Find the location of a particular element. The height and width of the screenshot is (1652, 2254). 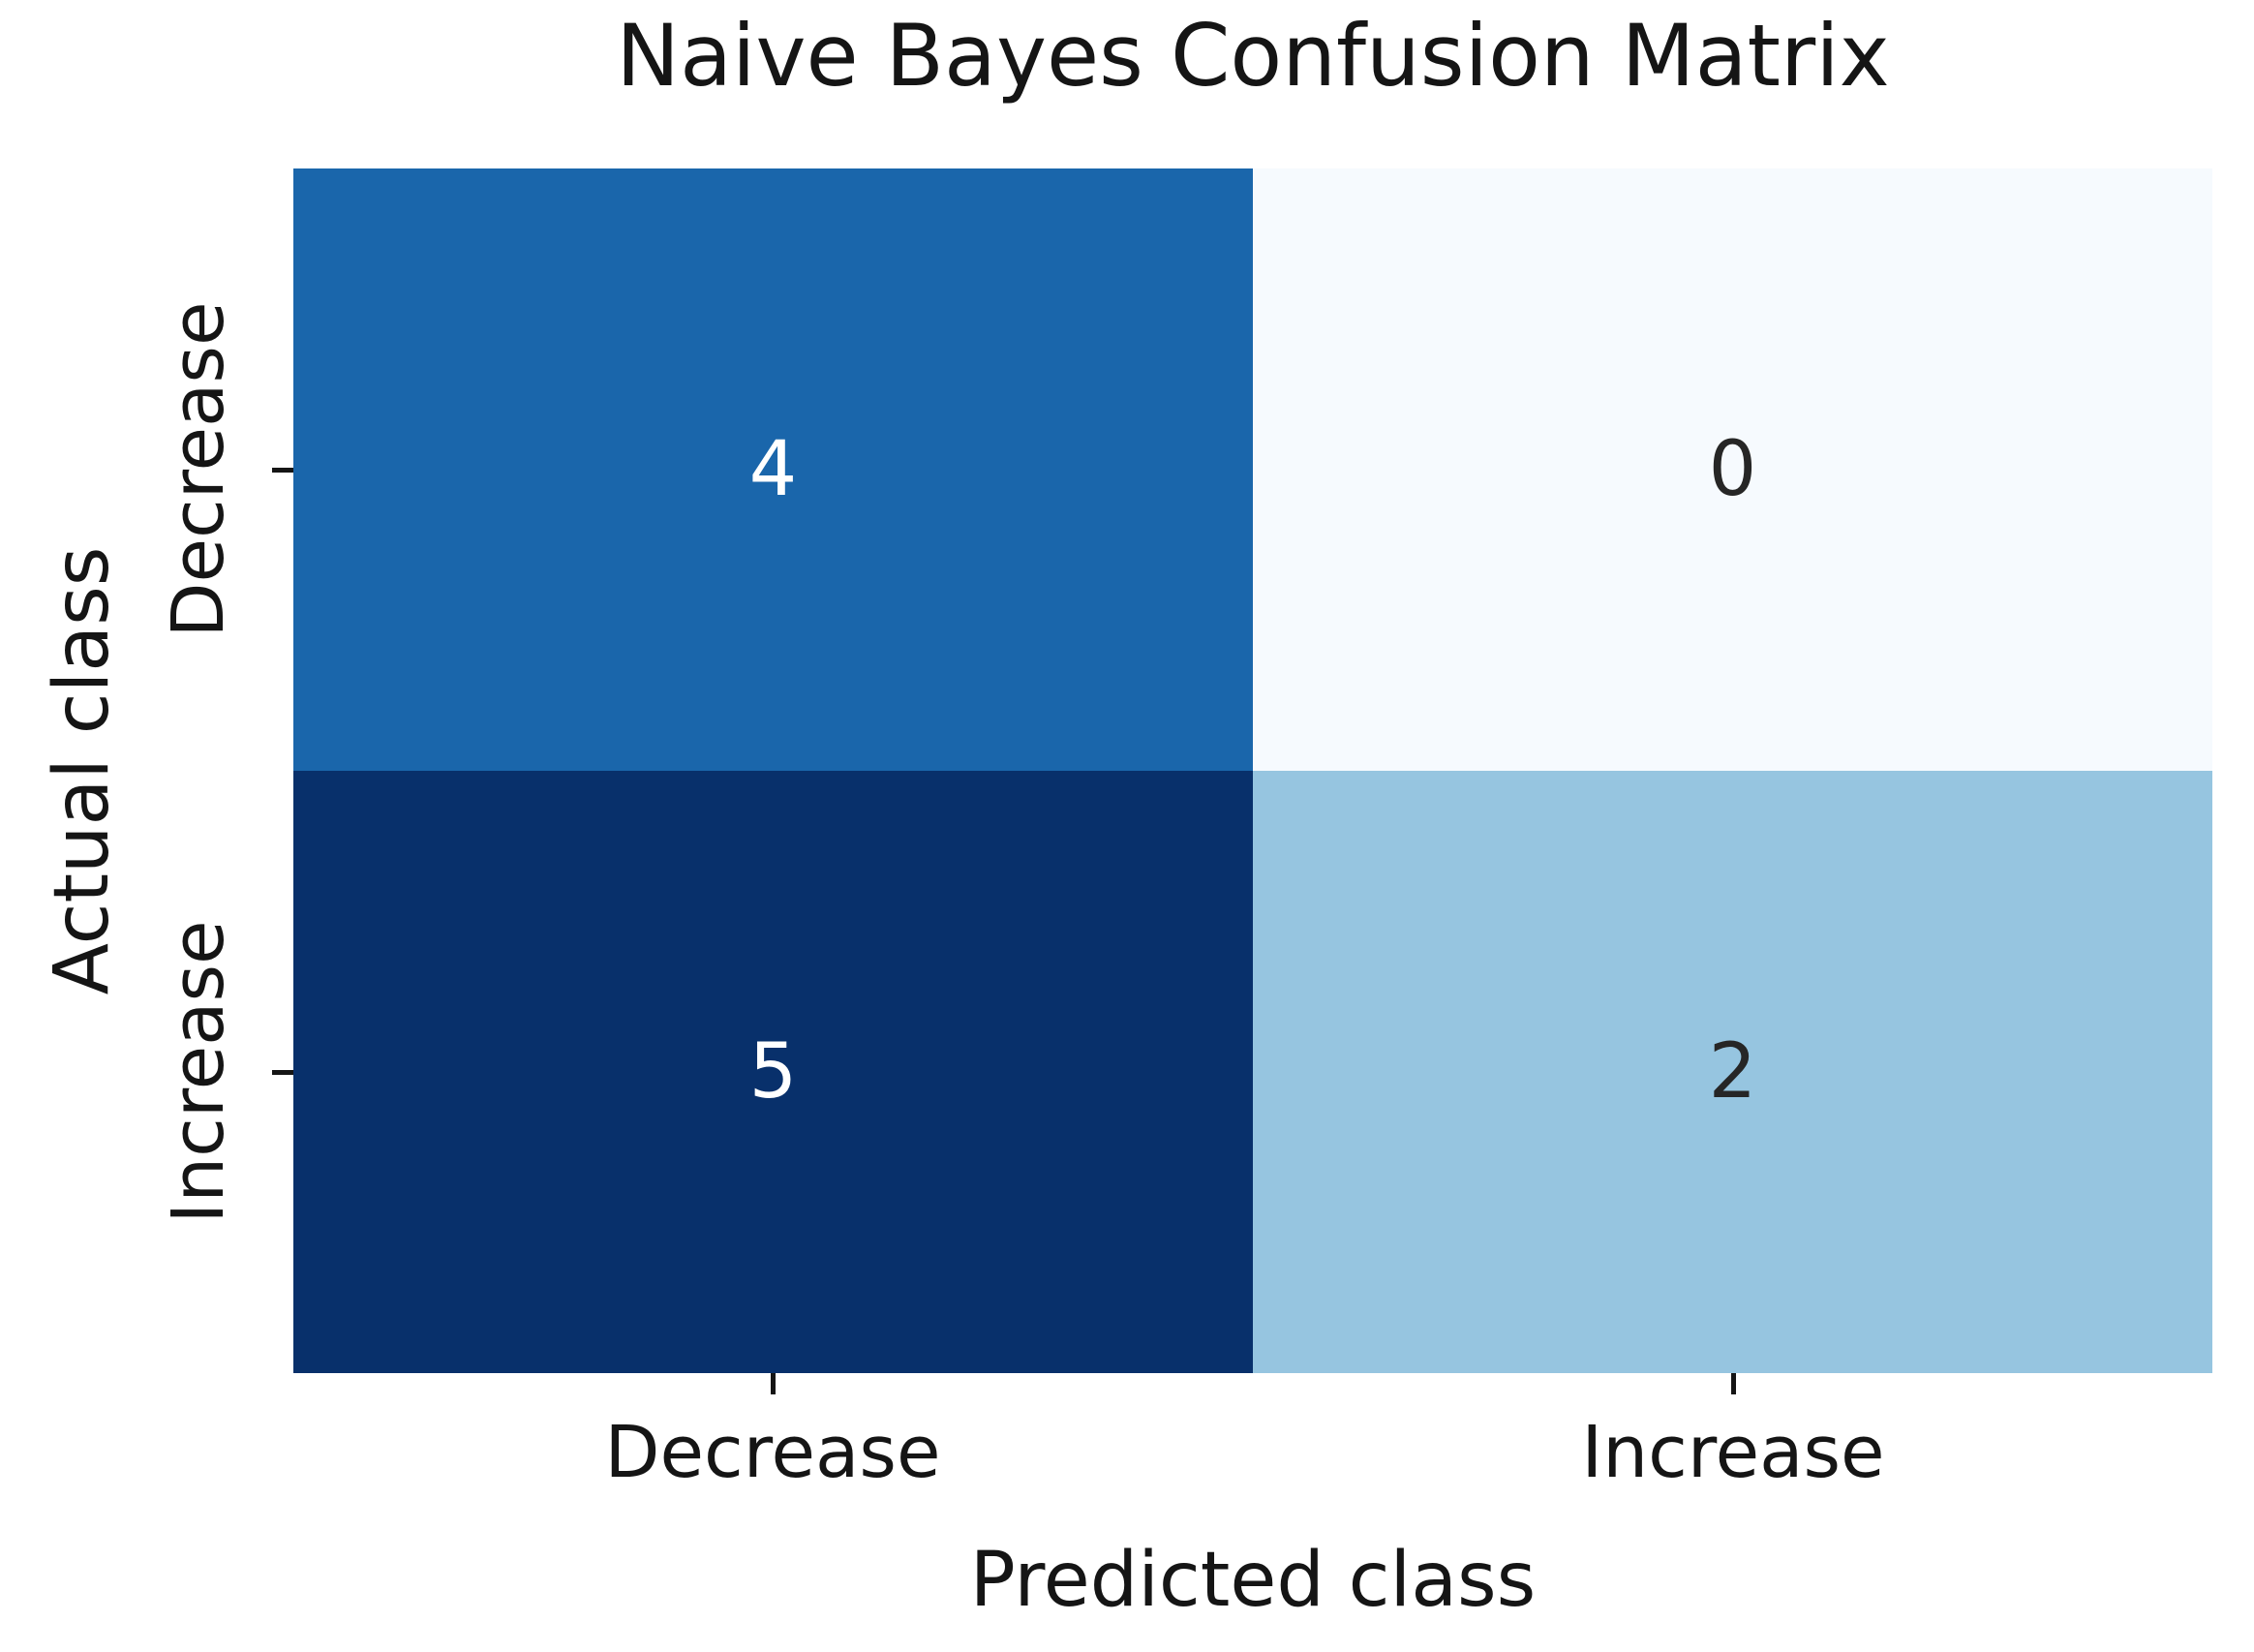

x-tick-label-increase: Increase is located at coordinates (1733, 1452).